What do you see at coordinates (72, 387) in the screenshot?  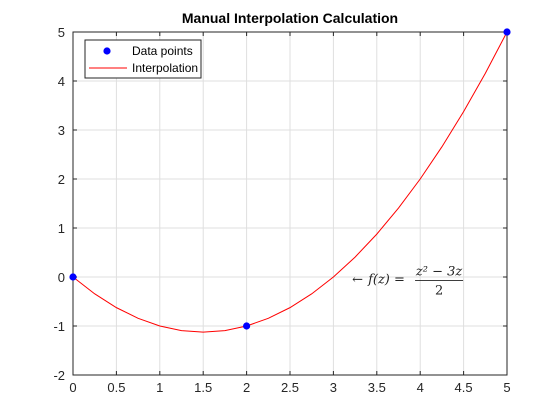 I see `x-tick-label: 0` at bounding box center [72, 387].